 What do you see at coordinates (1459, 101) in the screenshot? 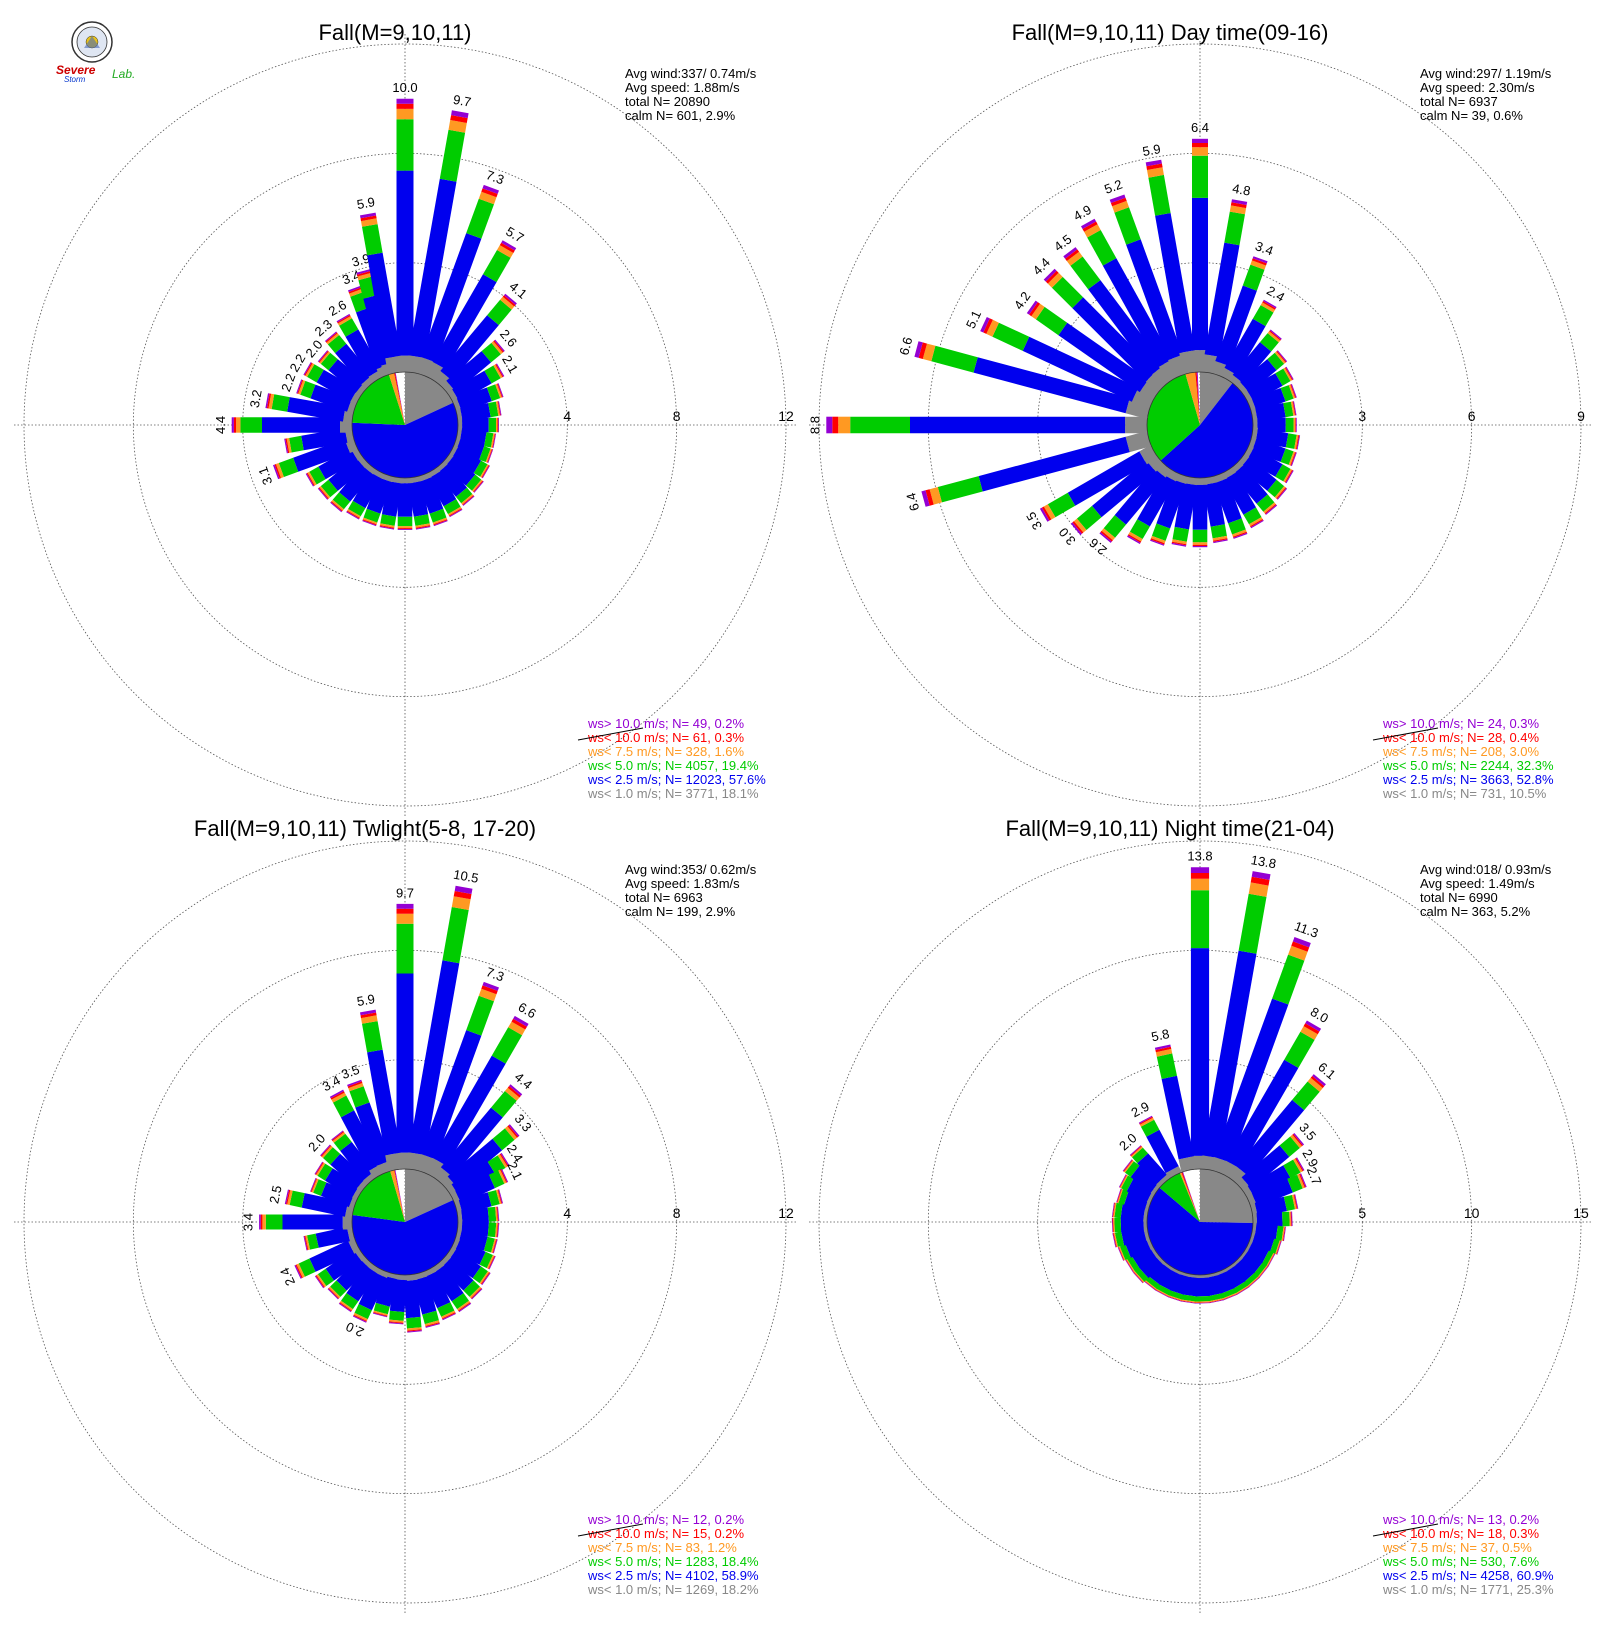
I see `stats-line: total N= 6937` at bounding box center [1459, 101].